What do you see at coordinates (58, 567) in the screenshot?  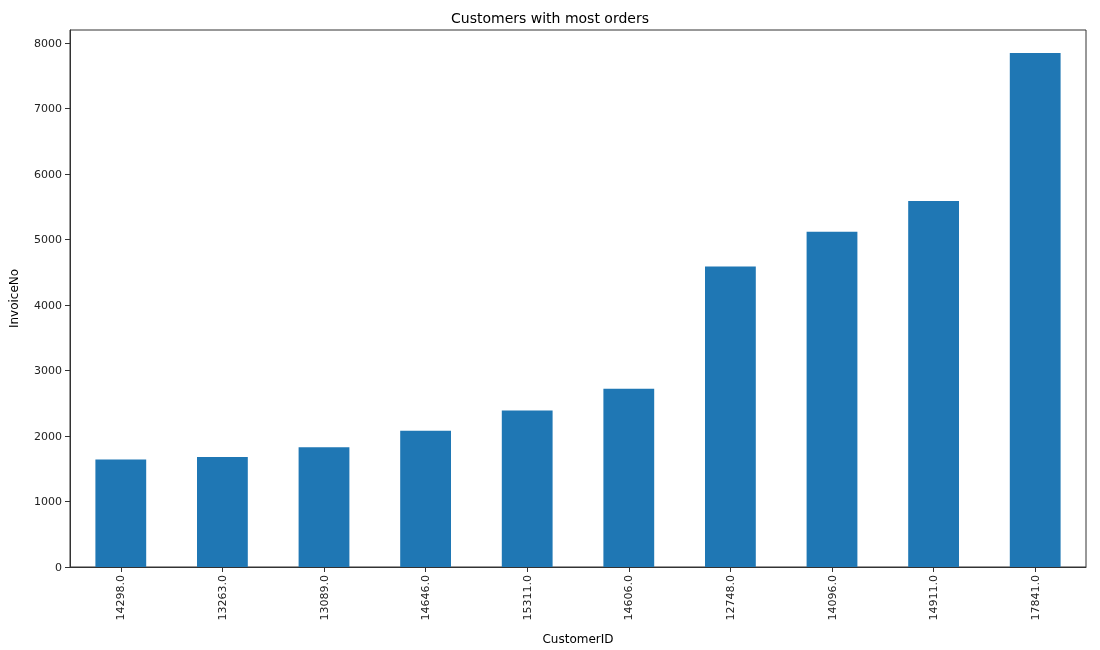 I see `y-tick-label: 0` at bounding box center [58, 567].